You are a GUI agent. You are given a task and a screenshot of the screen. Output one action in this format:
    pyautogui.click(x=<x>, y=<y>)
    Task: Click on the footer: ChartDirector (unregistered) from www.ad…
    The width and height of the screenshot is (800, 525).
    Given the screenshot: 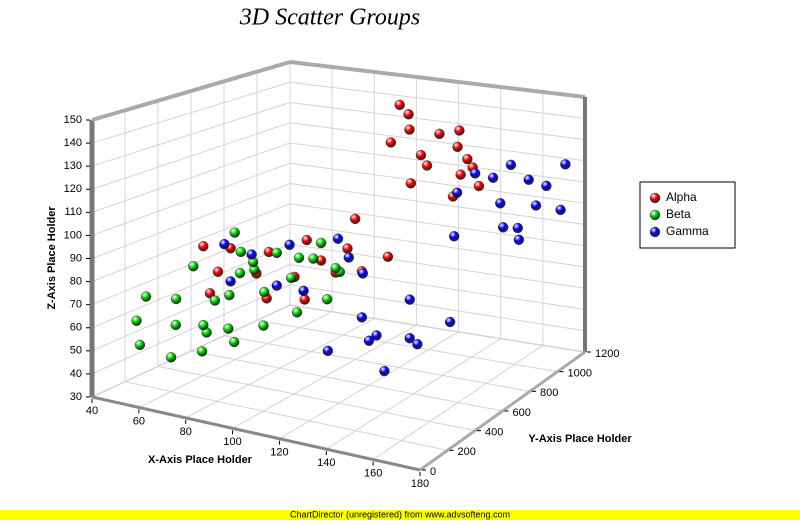 What is the action you would take?
    pyautogui.click(x=400, y=514)
    